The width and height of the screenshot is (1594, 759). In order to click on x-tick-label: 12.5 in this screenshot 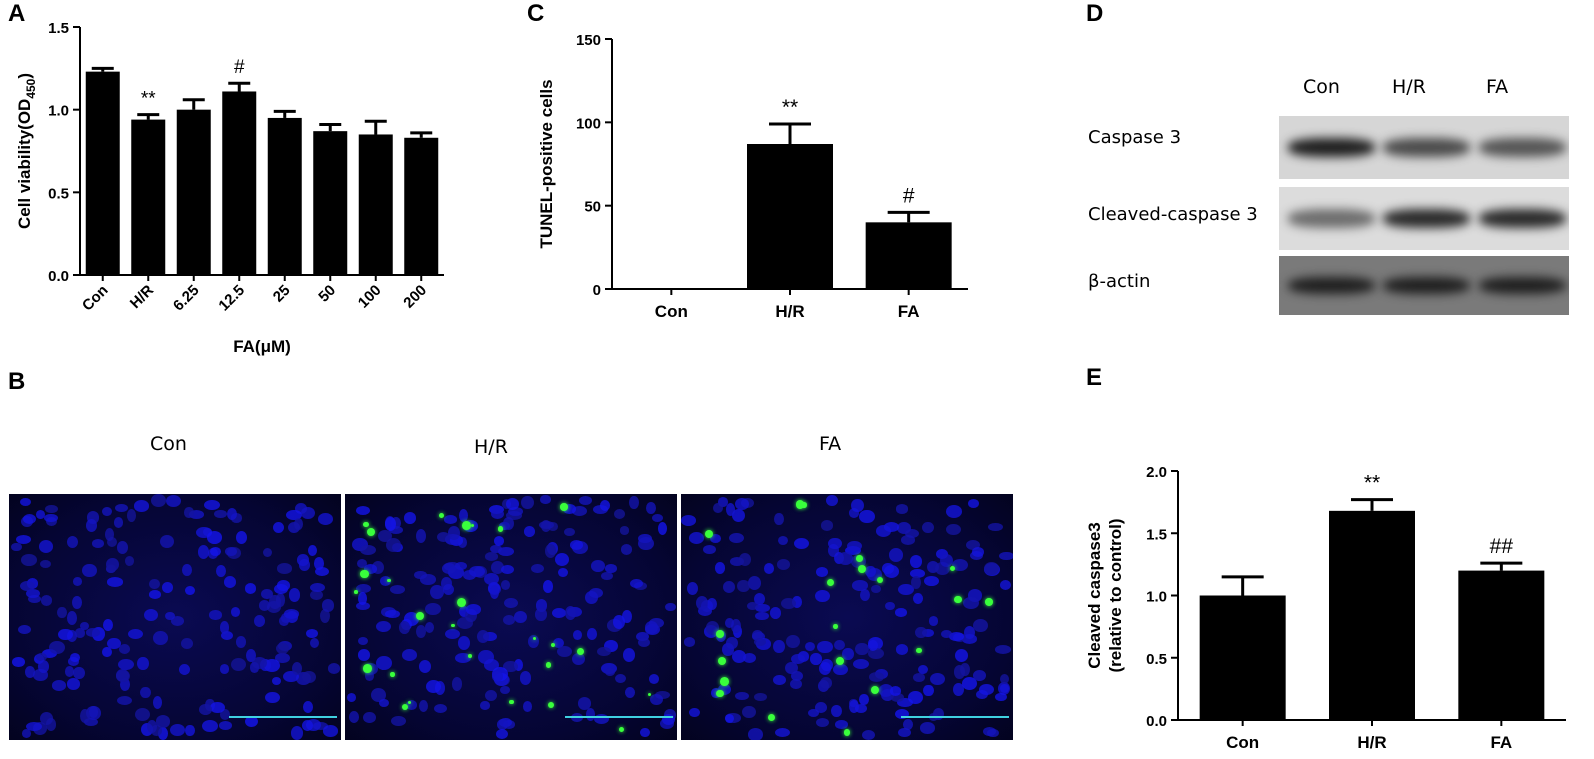, I will do `click(231, 298)`.